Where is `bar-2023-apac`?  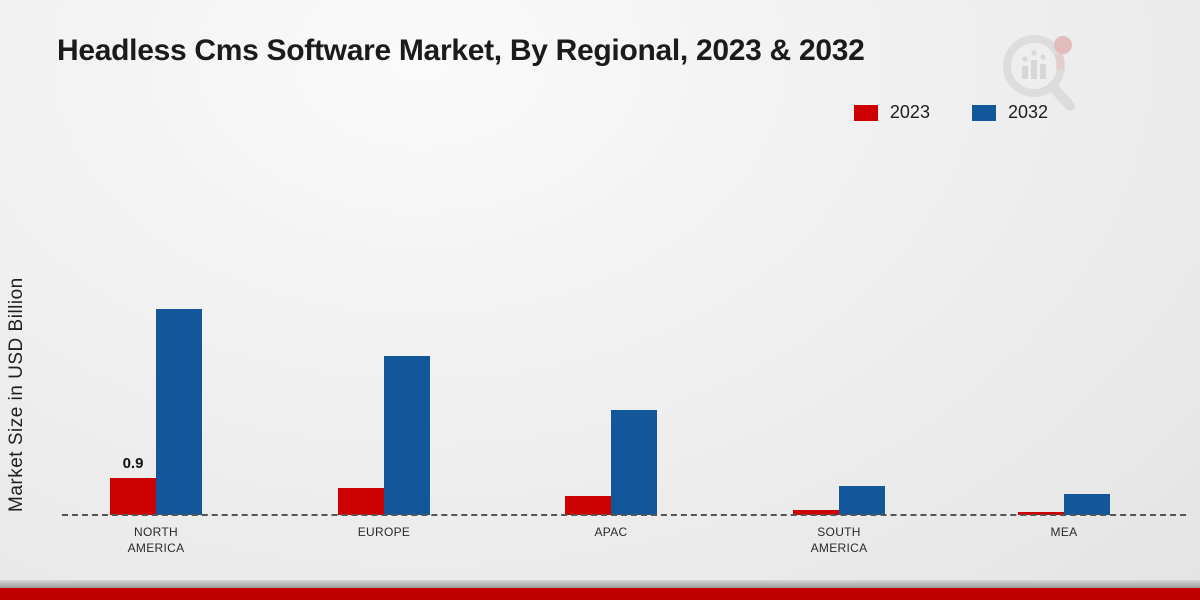
bar-2023-apac is located at coordinates (588, 505).